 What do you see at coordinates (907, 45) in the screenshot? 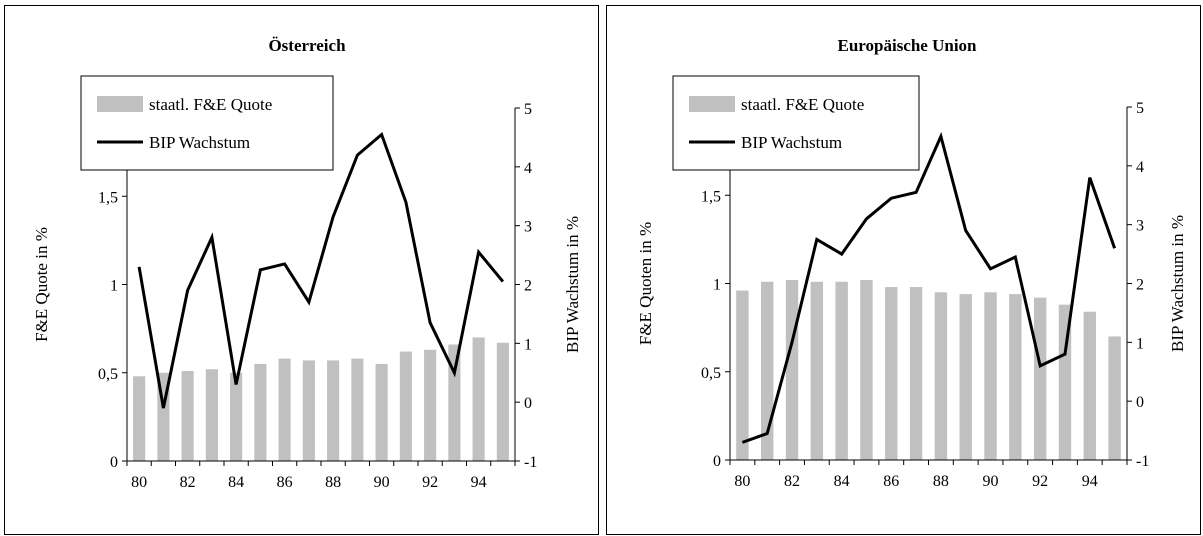
I see `chart-title: Europäische Union` at bounding box center [907, 45].